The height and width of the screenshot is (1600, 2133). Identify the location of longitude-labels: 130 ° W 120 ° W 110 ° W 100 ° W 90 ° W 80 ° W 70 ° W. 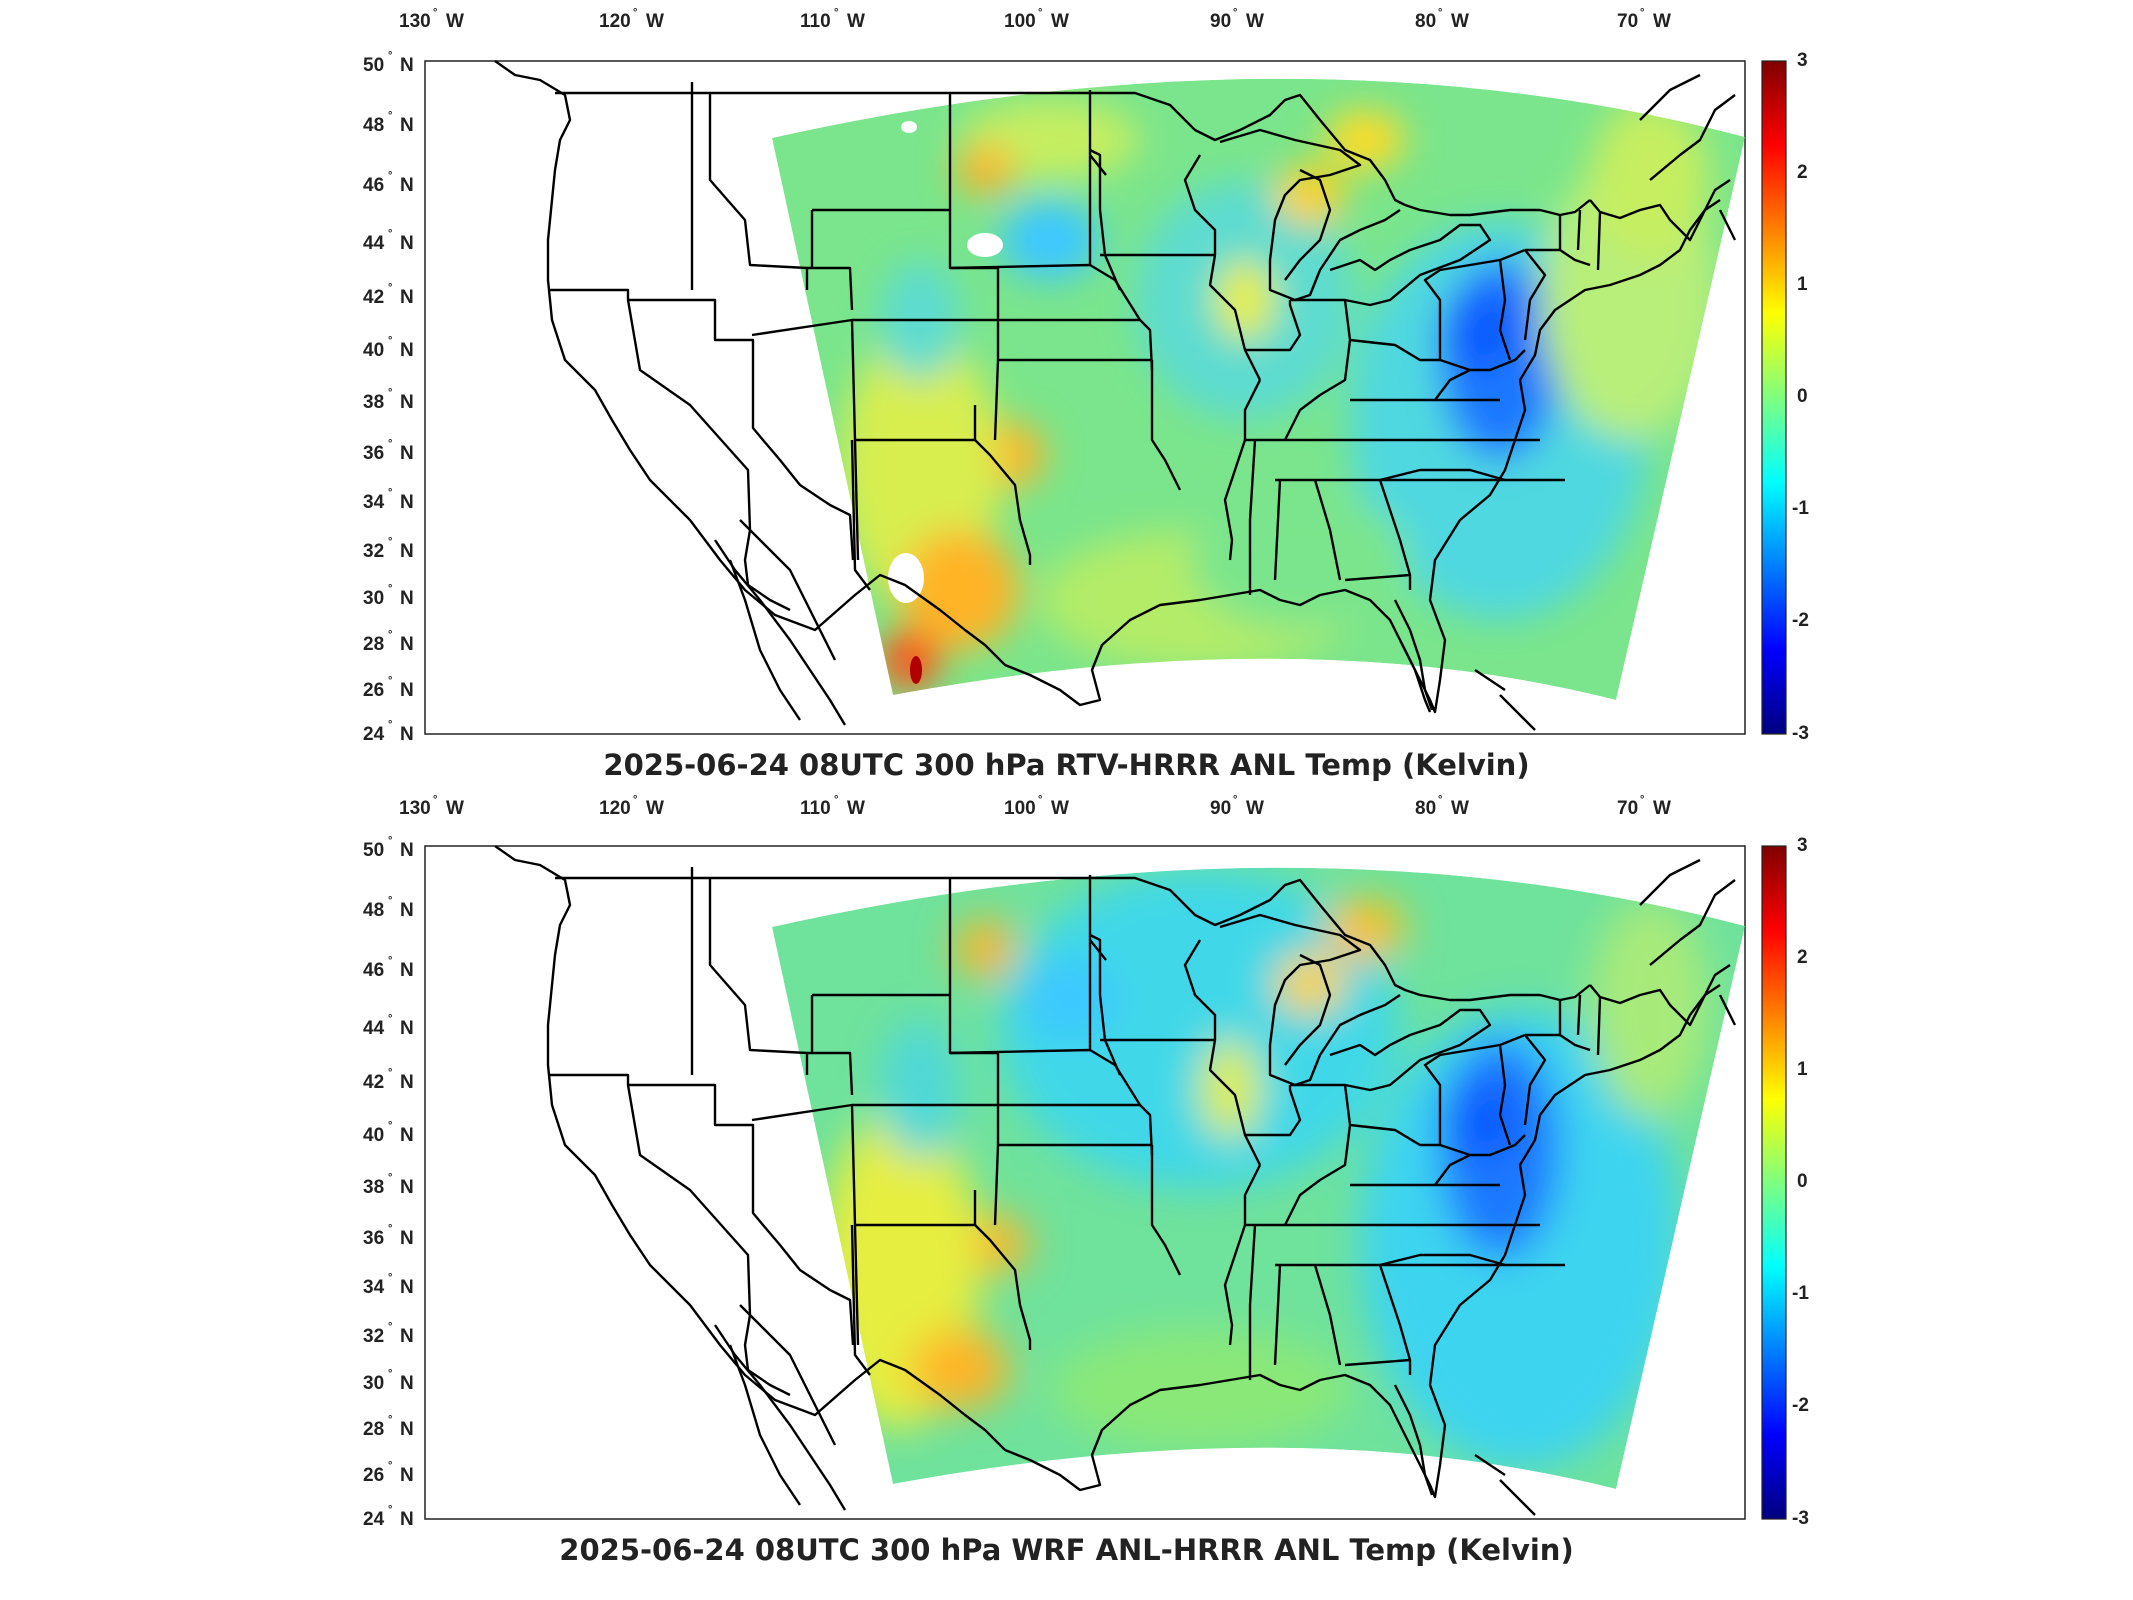
(1035, 806).